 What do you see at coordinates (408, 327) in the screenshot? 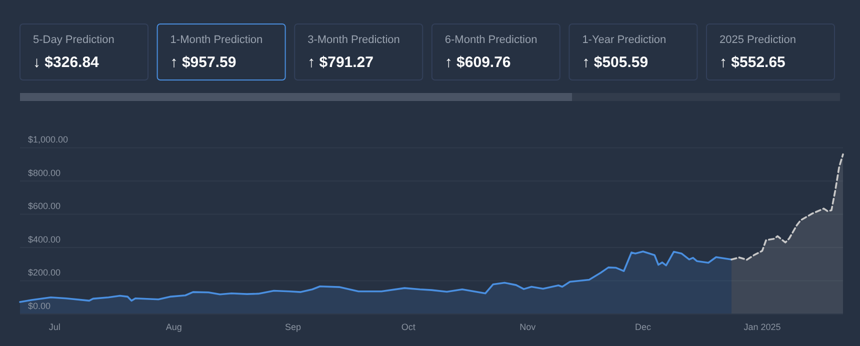
I see `x-tick-label: Oct` at bounding box center [408, 327].